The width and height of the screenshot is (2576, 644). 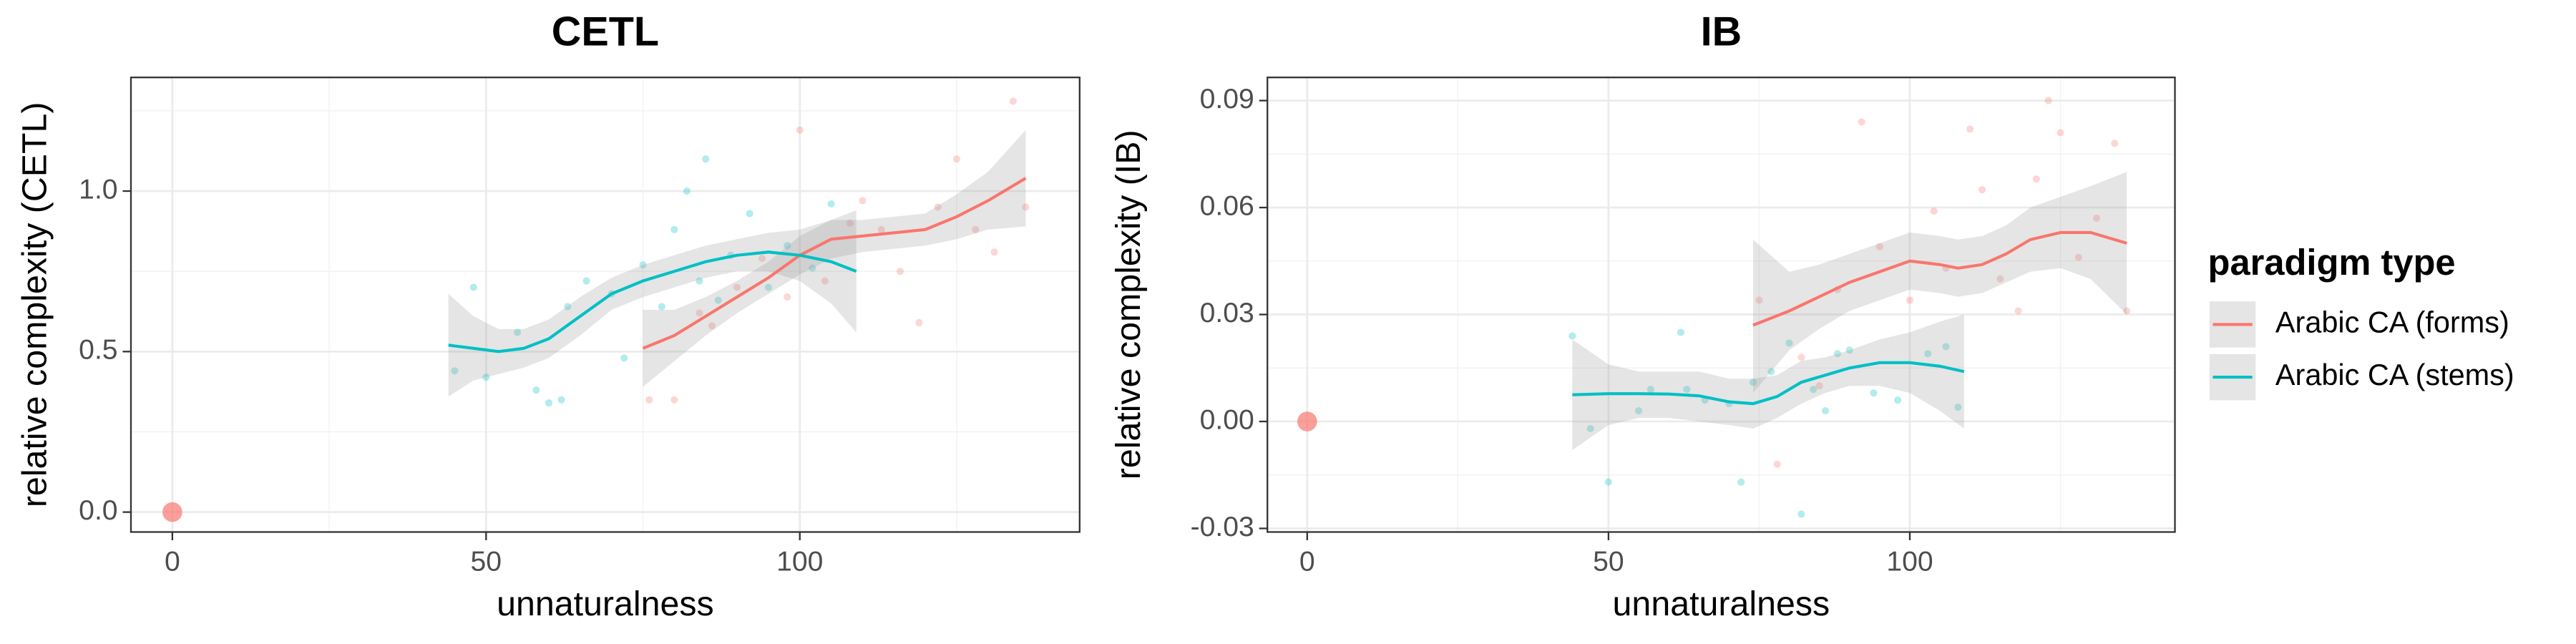 What do you see at coordinates (2392, 321) in the screenshot?
I see `legend-label: Arabic CA (forms)` at bounding box center [2392, 321].